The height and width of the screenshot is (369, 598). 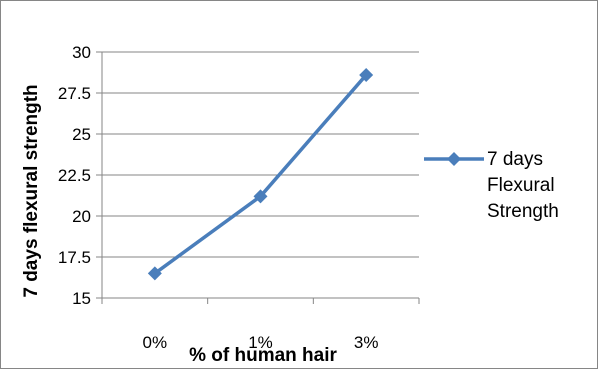 What do you see at coordinates (523, 211) in the screenshot?
I see `legend-label-line-3: Strength` at bounding box center [523, 211].